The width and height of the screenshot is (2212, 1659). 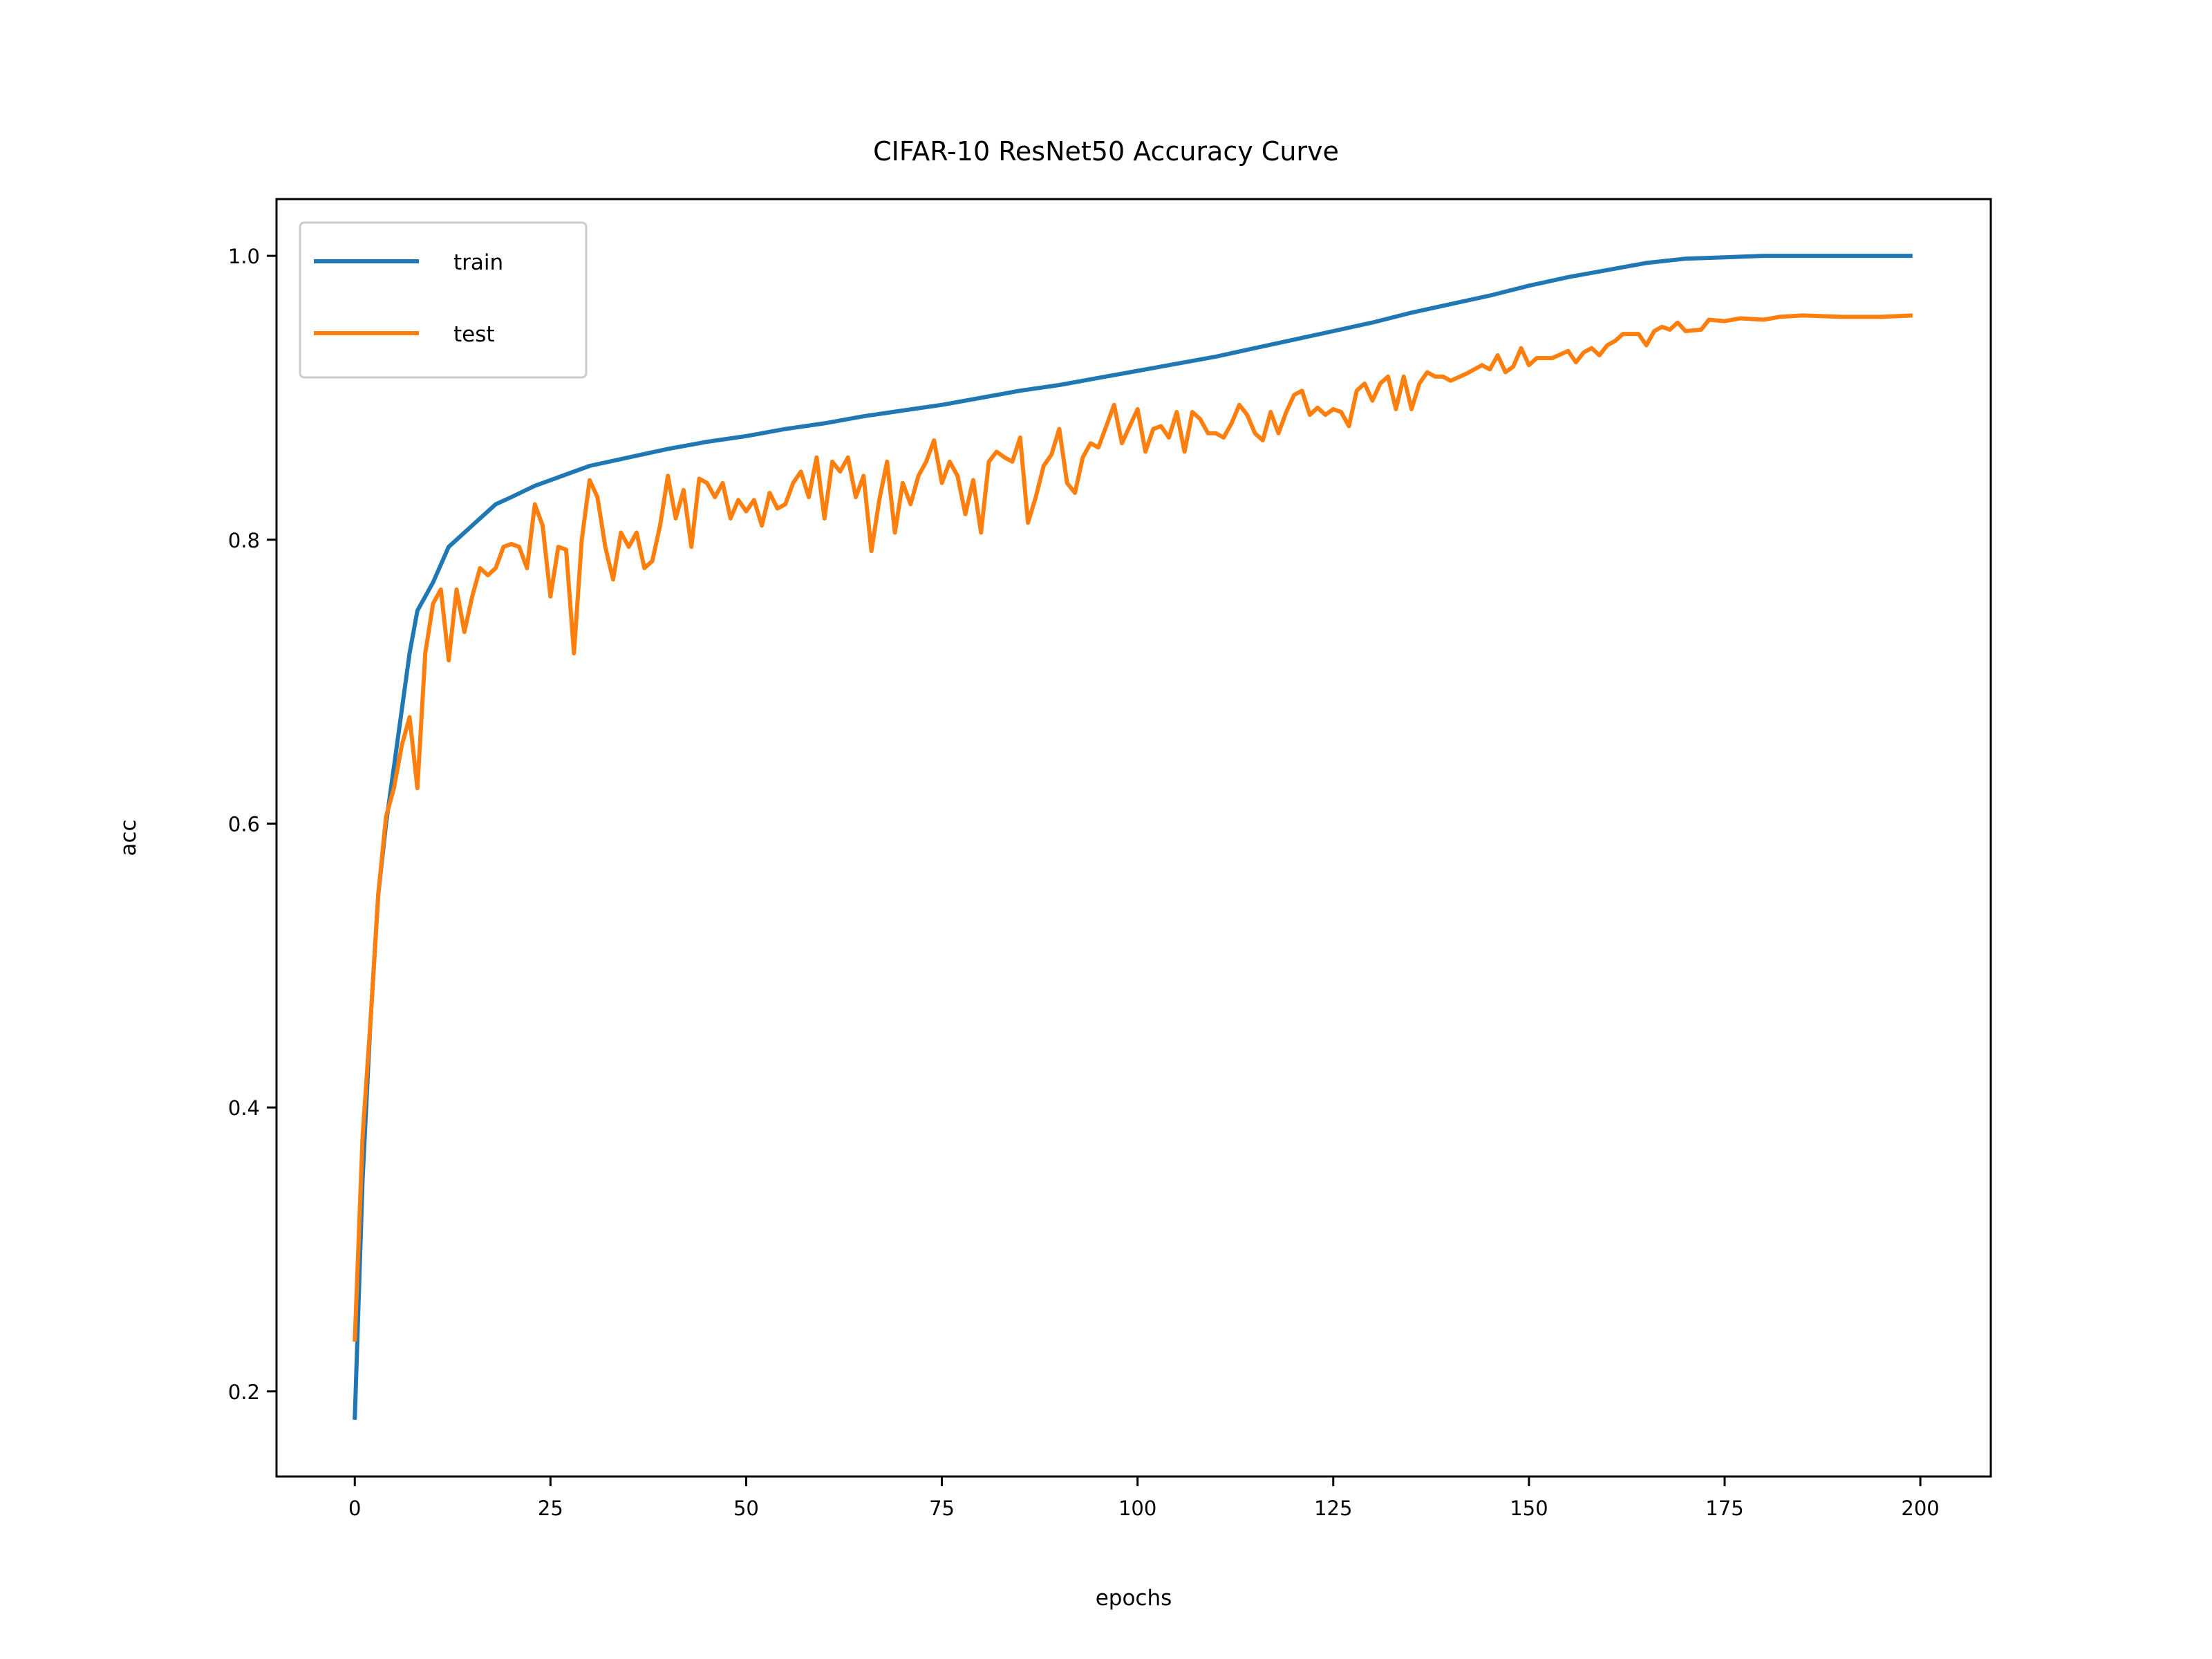 What do you see at coordinates (1333, 1508) in the screenshot?
I see `x-tick-label: 125` at bounding box center [1333, 1508].